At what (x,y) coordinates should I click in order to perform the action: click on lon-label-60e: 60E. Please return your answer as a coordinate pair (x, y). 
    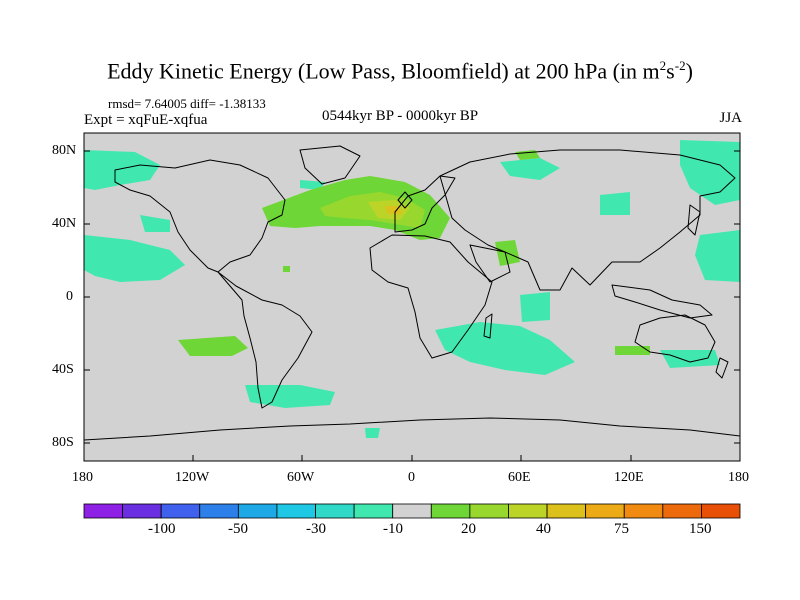
    Looking at the image, I should click on (519, 477).